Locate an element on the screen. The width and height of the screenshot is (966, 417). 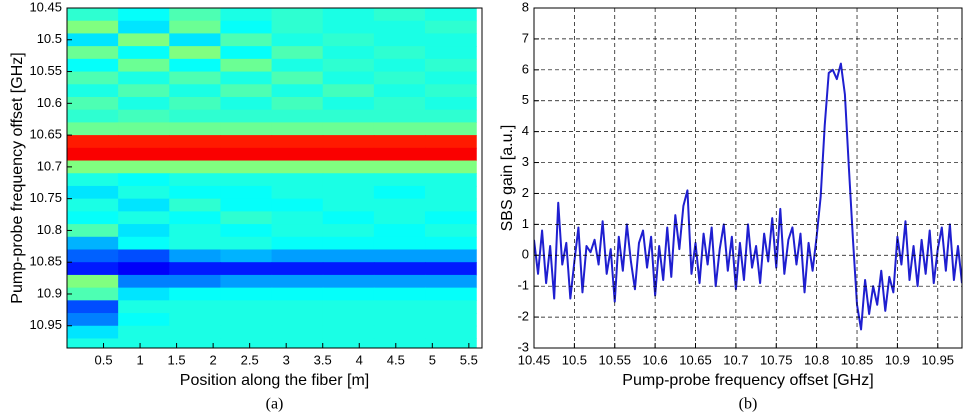
y-tick-label: 10.55 is located at coordinates (45, 70).